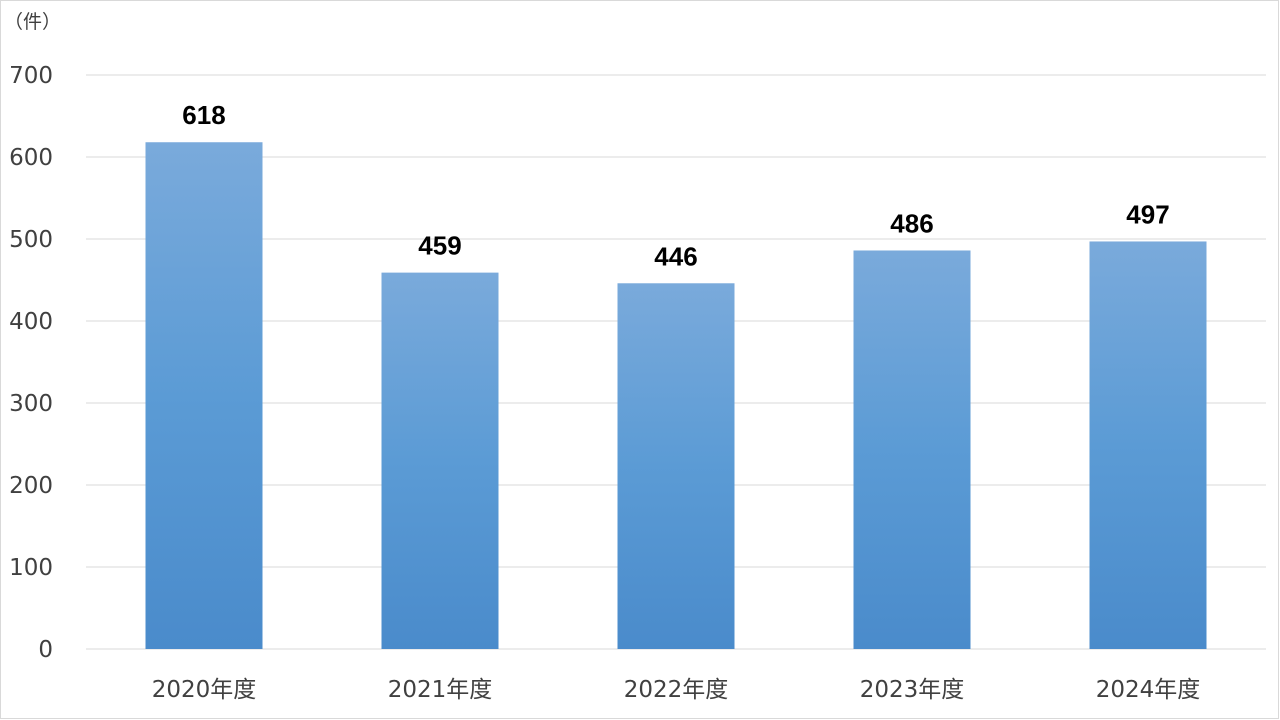 The width and height of the screenshot is (1280, 720). I want to click on category-labels: 2020年度 2021年度 2022年度 2023年度 2024年度, so click(676, 690).